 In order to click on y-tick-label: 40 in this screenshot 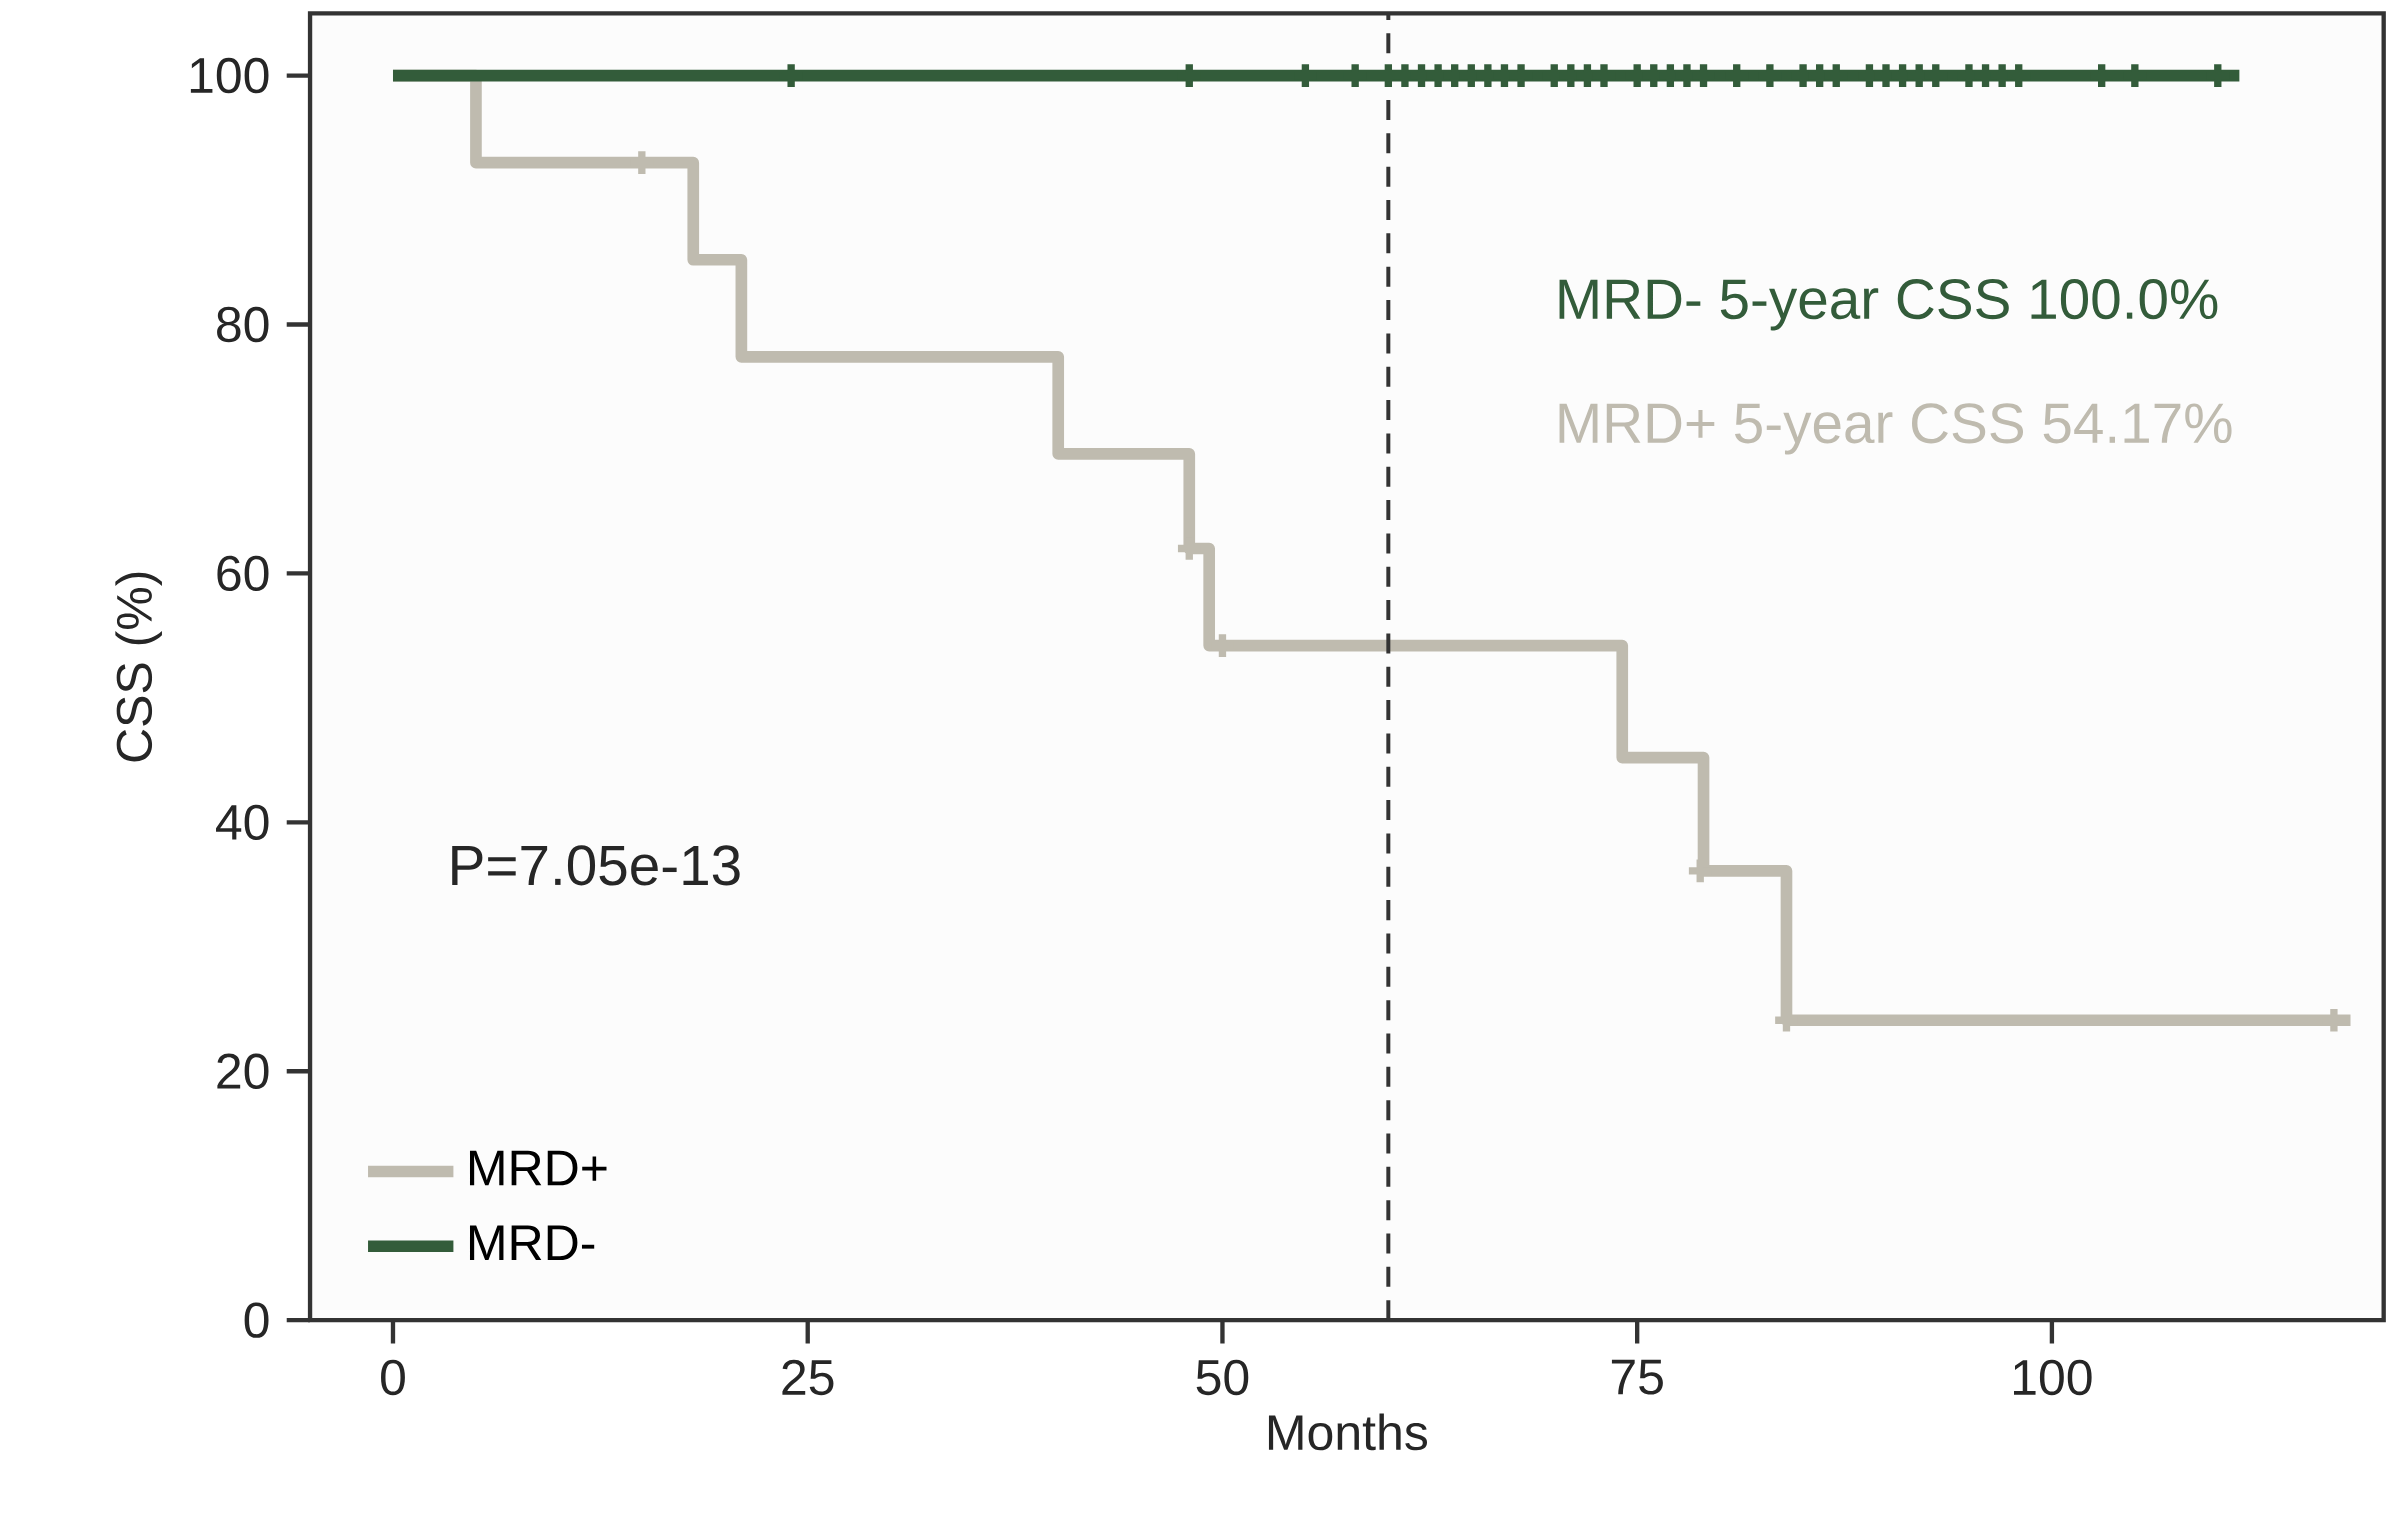, I will do `click(242, 822)`.